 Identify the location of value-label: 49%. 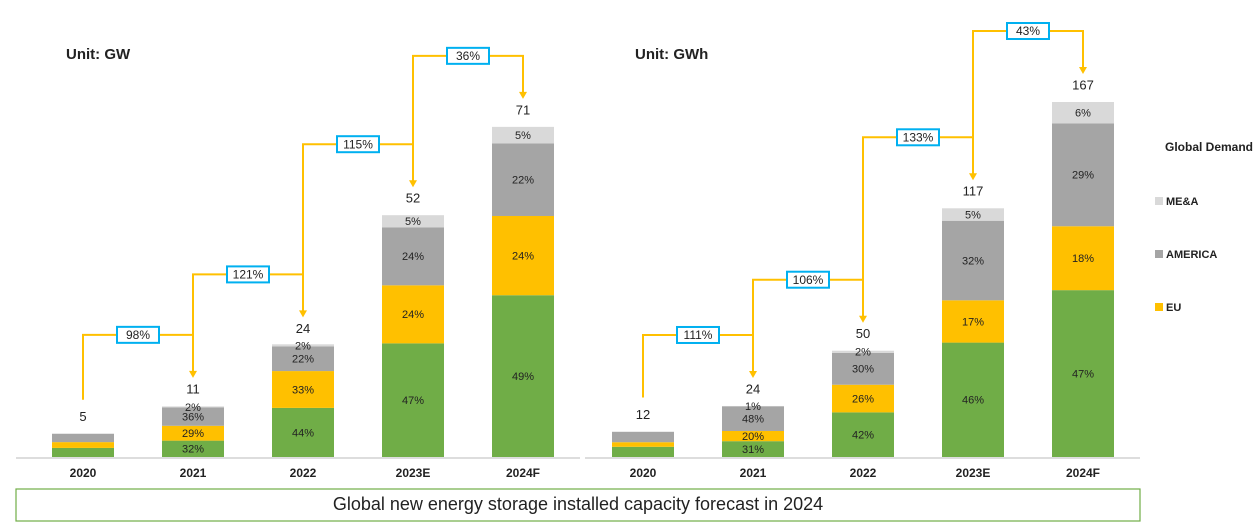
(523, 377).